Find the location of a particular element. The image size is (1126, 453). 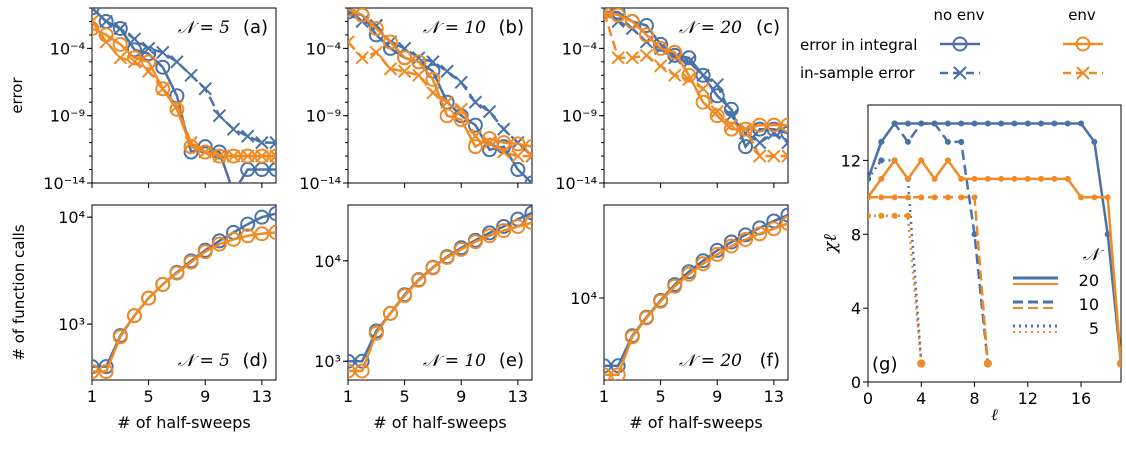

legend-row-sample: in-sample error is located at coordinates (858, 73).